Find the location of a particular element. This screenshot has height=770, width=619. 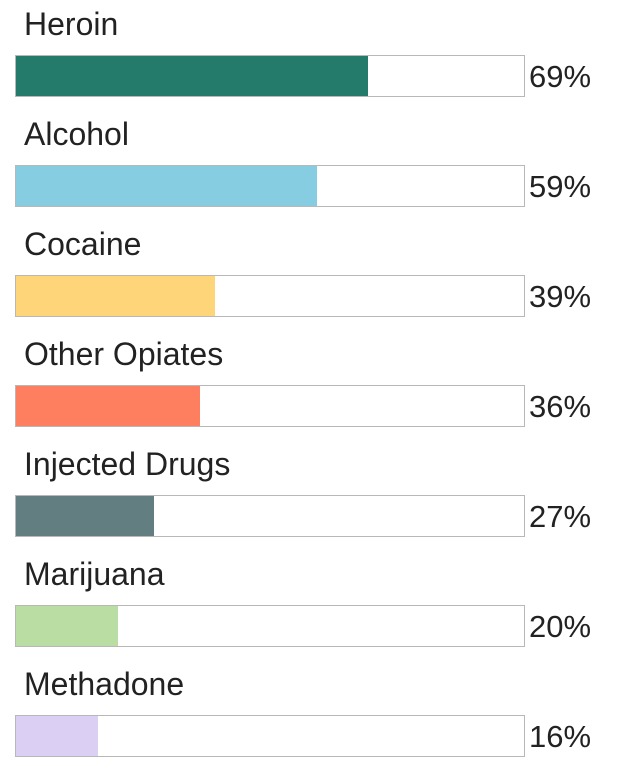

value-label: 36% is located at coordinates (560, 406).